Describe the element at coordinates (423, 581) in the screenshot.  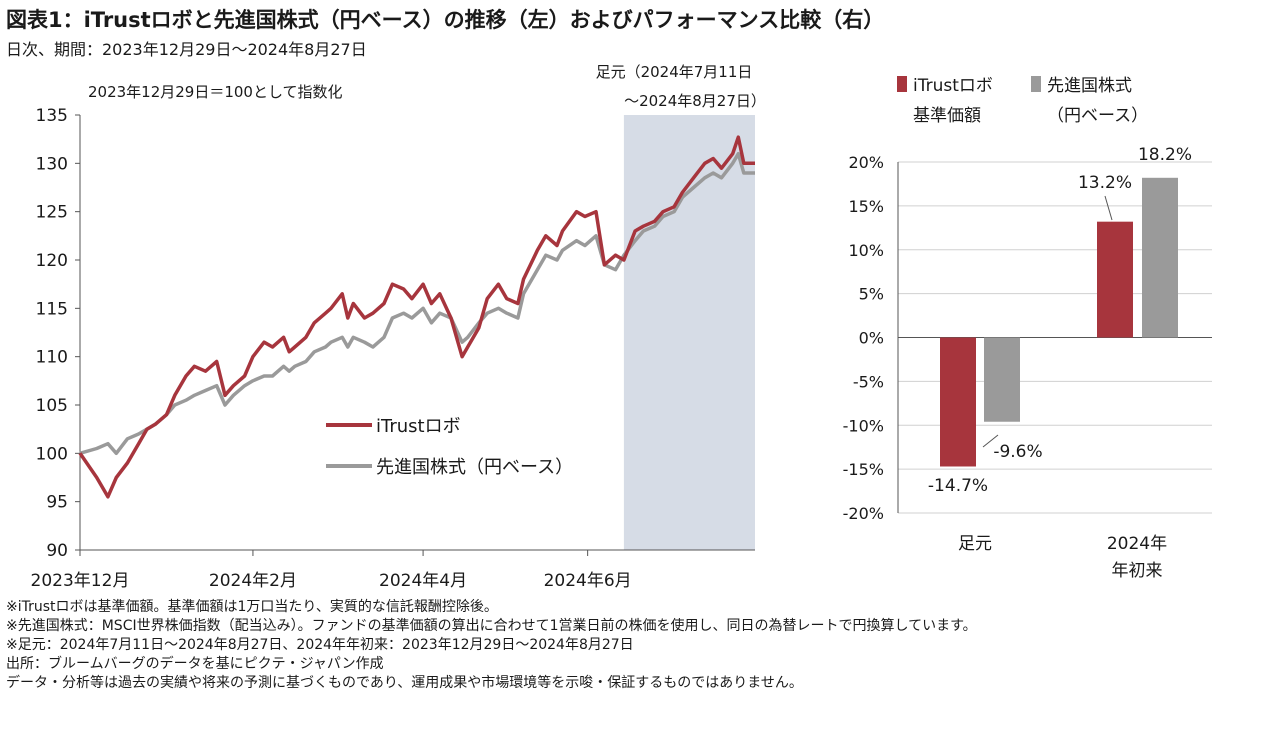
I see `x-tick-label: 2024年4月` at that location.